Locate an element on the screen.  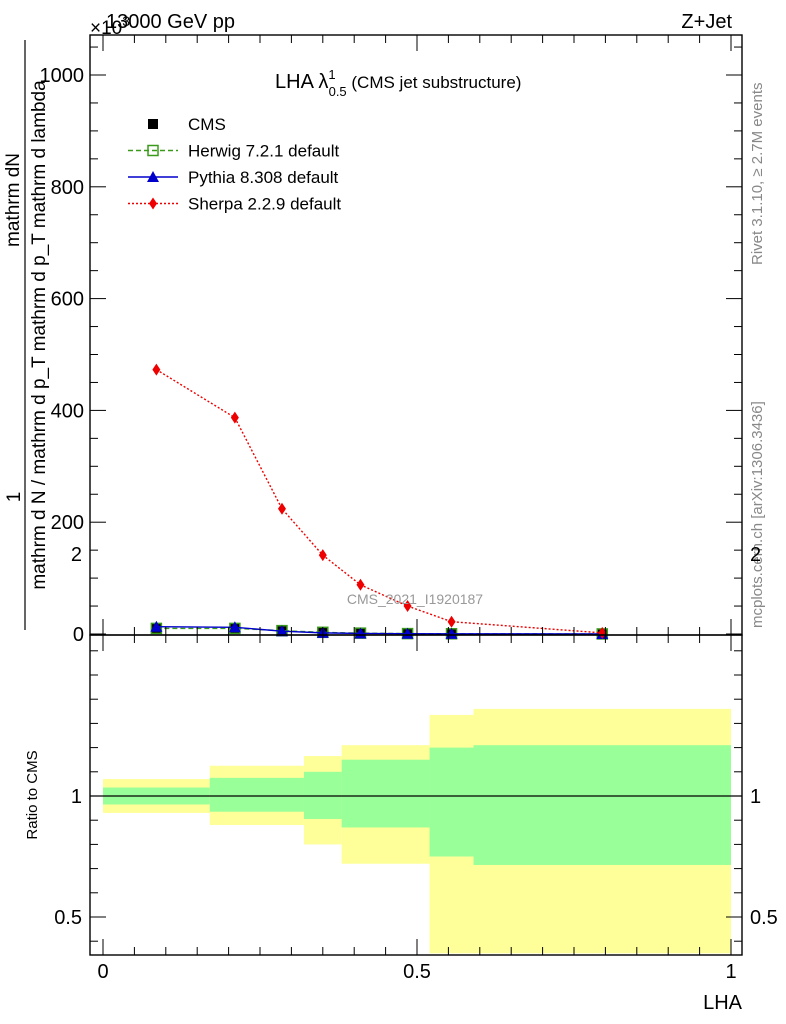
main-ytick-label: 1000 is located at coordinates (62, 76).